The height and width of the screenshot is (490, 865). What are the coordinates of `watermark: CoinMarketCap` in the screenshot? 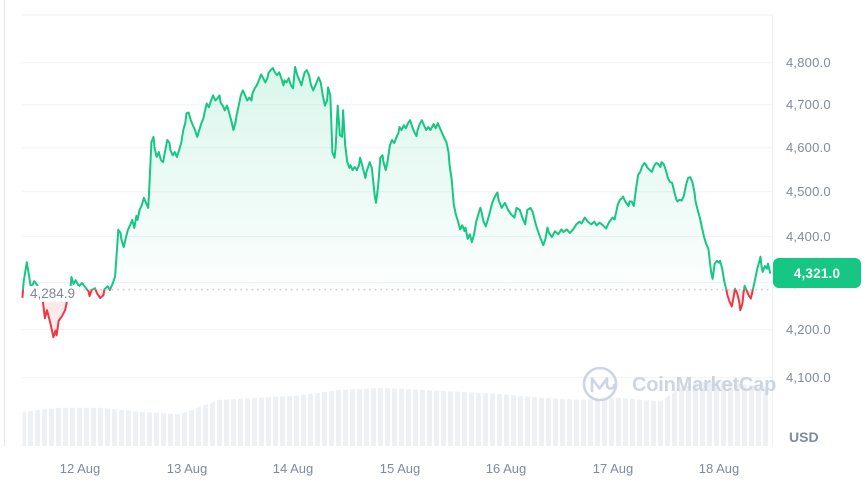 It's located at (679, 384).